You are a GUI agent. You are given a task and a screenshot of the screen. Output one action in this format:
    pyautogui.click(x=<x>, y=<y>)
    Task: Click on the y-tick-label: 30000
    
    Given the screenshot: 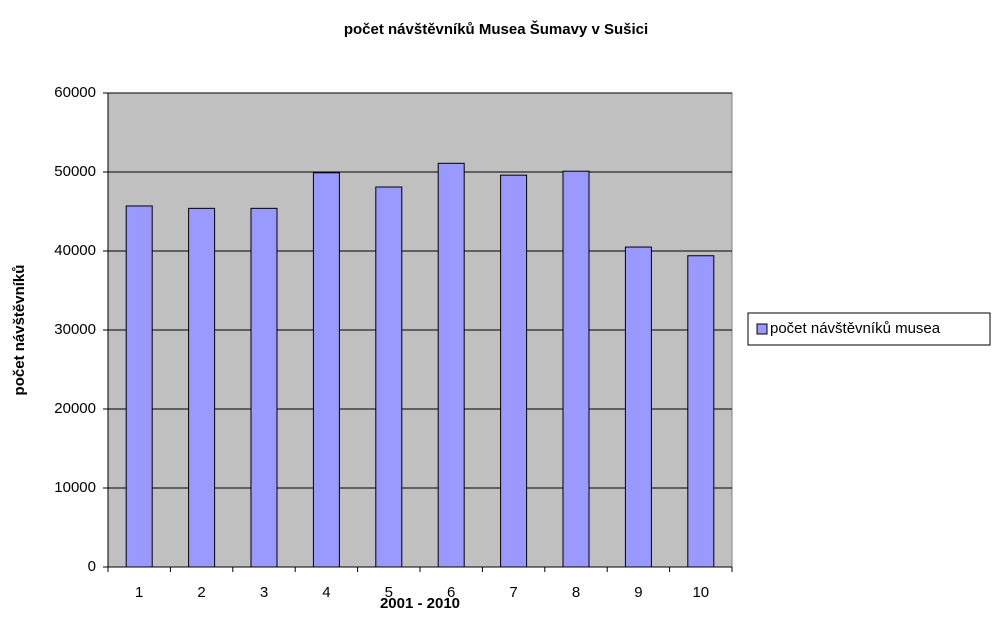 What is the action you would take?
    pyautogui.click(x=75, y=329)
    